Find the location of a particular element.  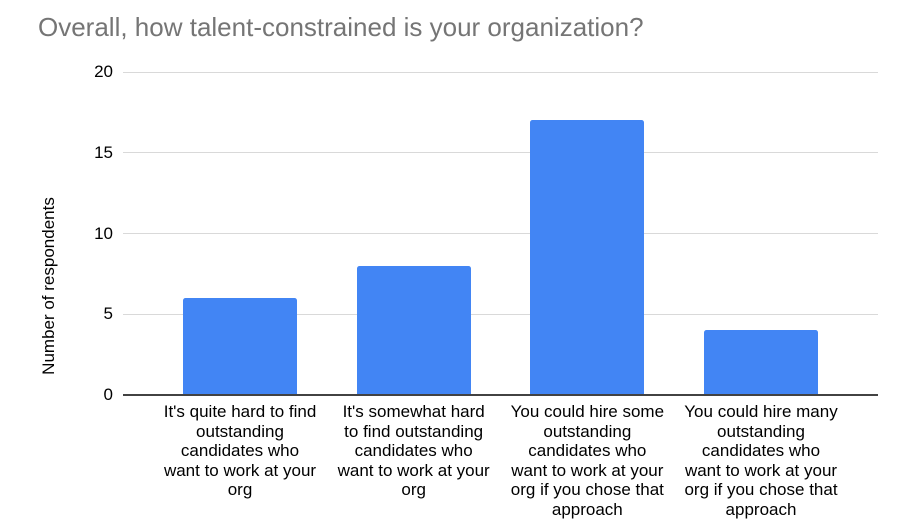

x-axis-baseline is located at coordinates (500, 395).